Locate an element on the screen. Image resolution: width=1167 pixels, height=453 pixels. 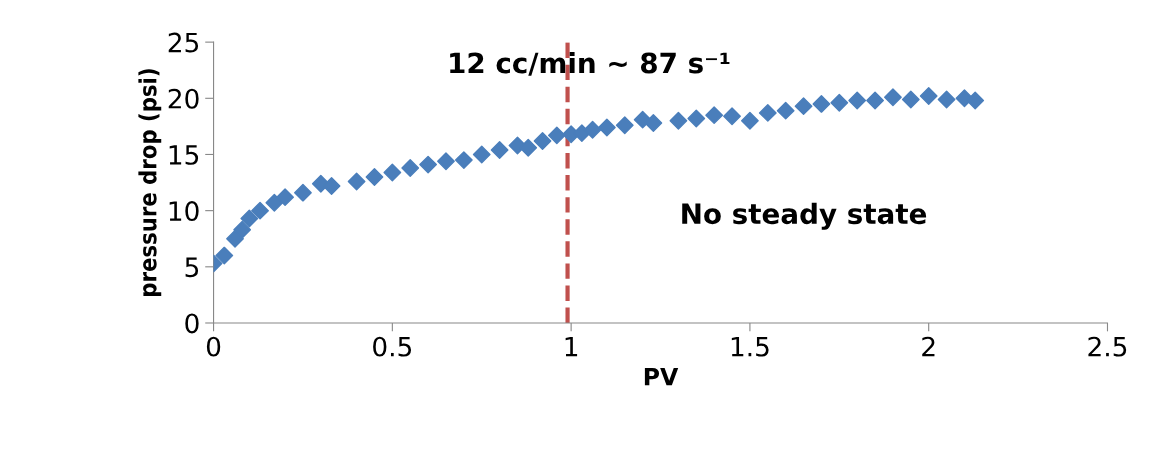
y-tick-label: 10 is located at coordinates (184, 211).